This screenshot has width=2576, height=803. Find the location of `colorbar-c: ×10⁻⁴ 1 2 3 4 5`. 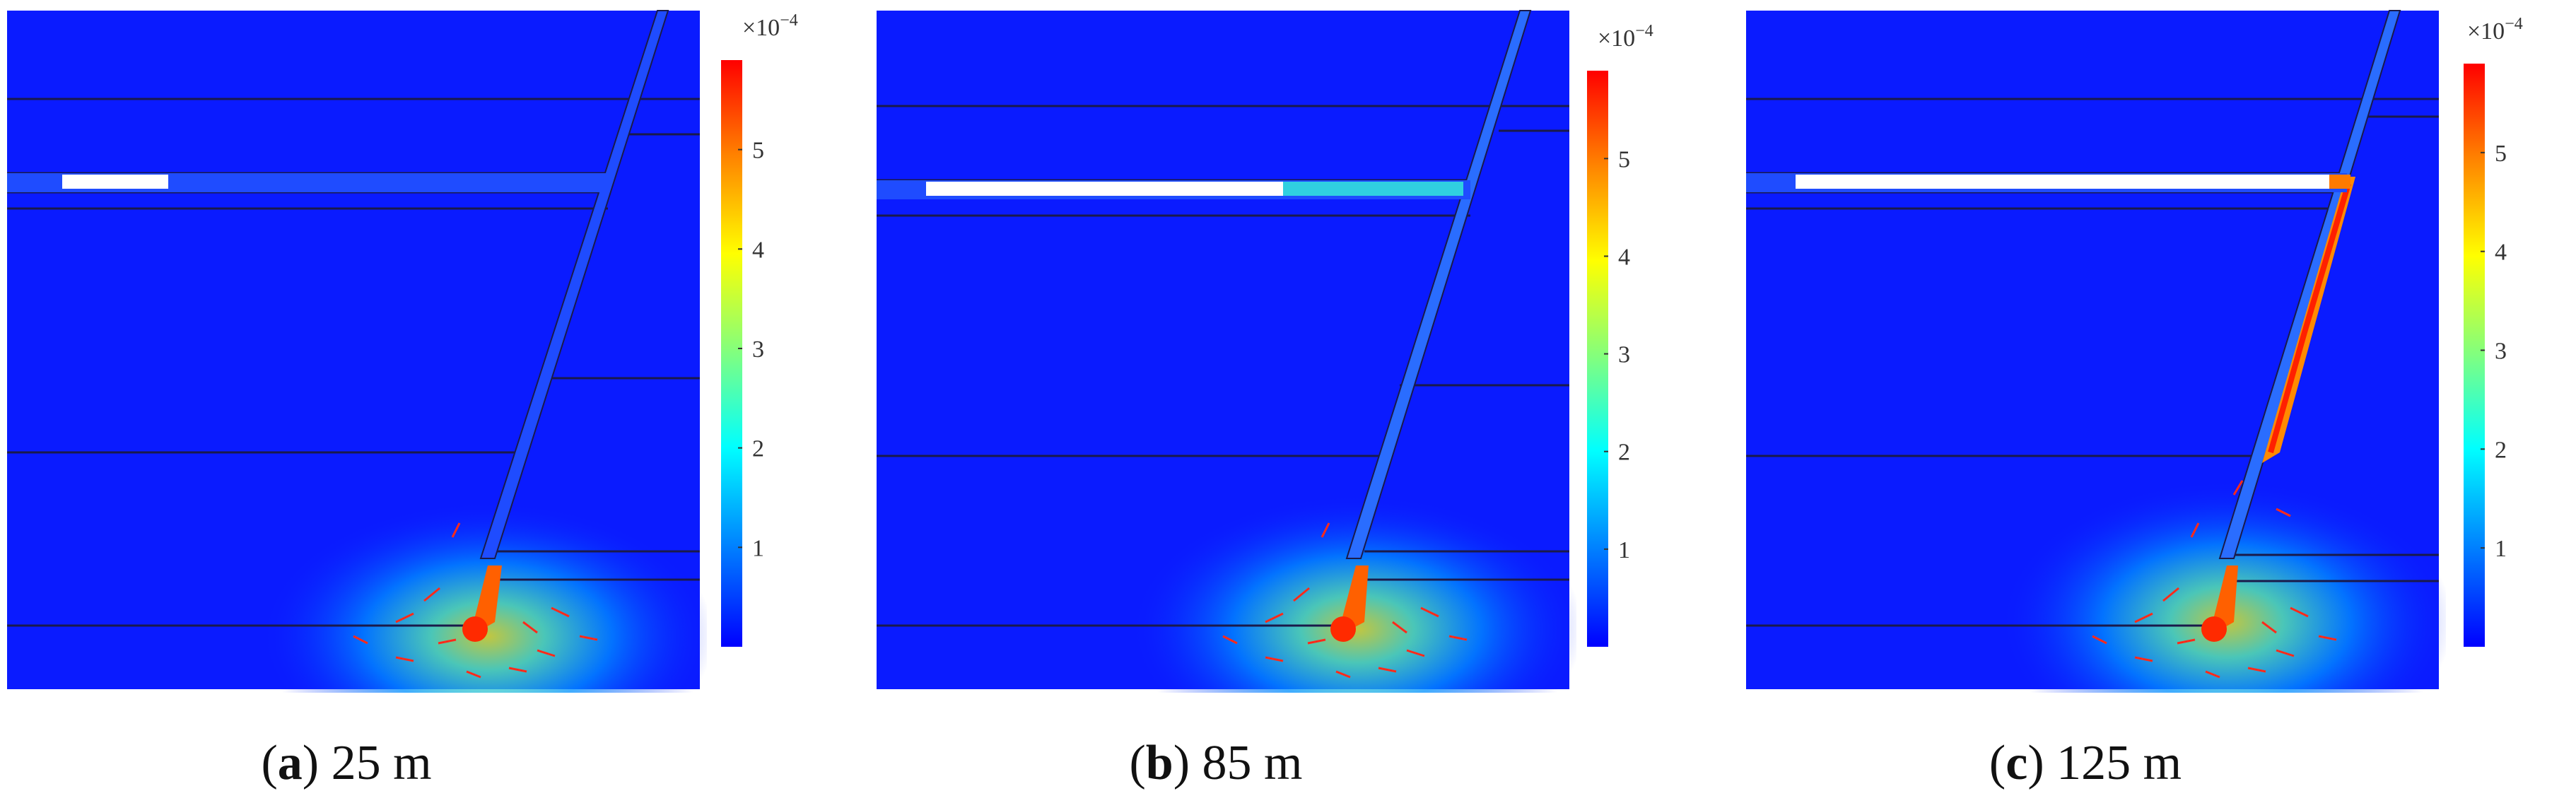

colorbar-c: ×10⁻⁴ 1 2 3 4 5 is located at coordinates (2494, 331).